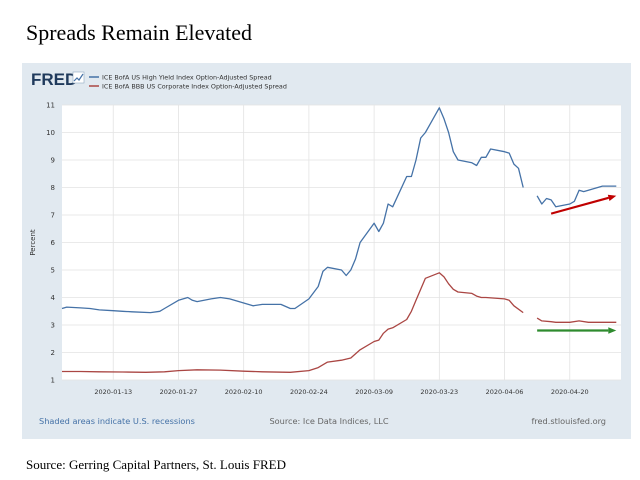  What do you see at coordinates (505, 392) in the screenshot?
I see `x-tick-label: 2020-04-06` at bounding box center [505, 392].